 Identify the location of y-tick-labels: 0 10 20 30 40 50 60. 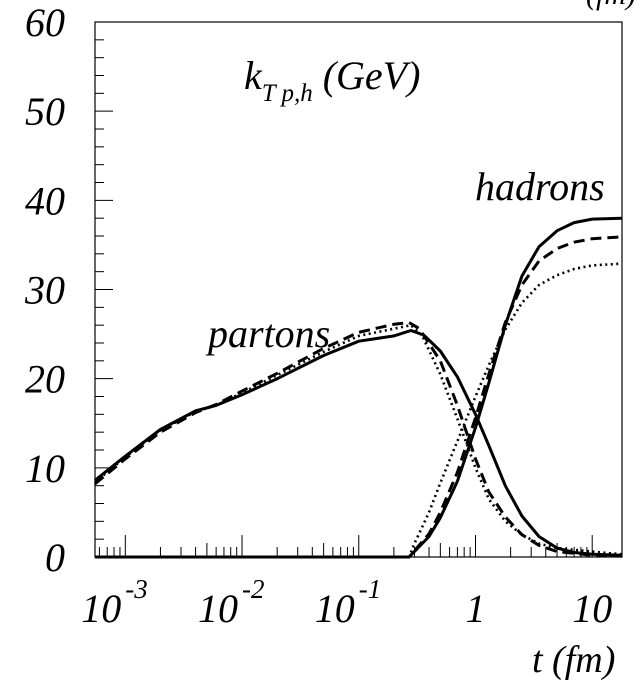
(44, 290).